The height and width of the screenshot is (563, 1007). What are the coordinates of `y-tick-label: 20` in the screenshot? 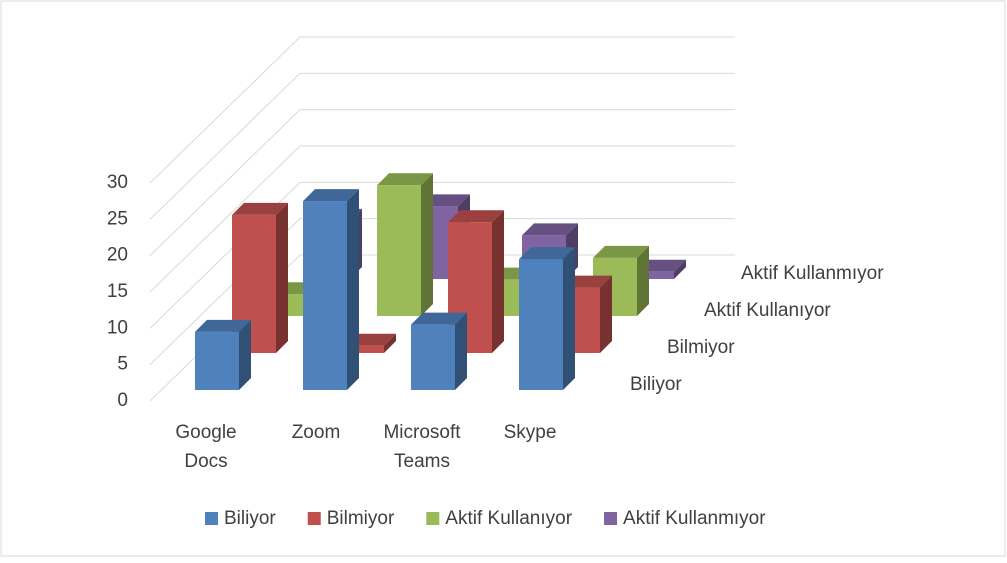 It's located at (117, 255).